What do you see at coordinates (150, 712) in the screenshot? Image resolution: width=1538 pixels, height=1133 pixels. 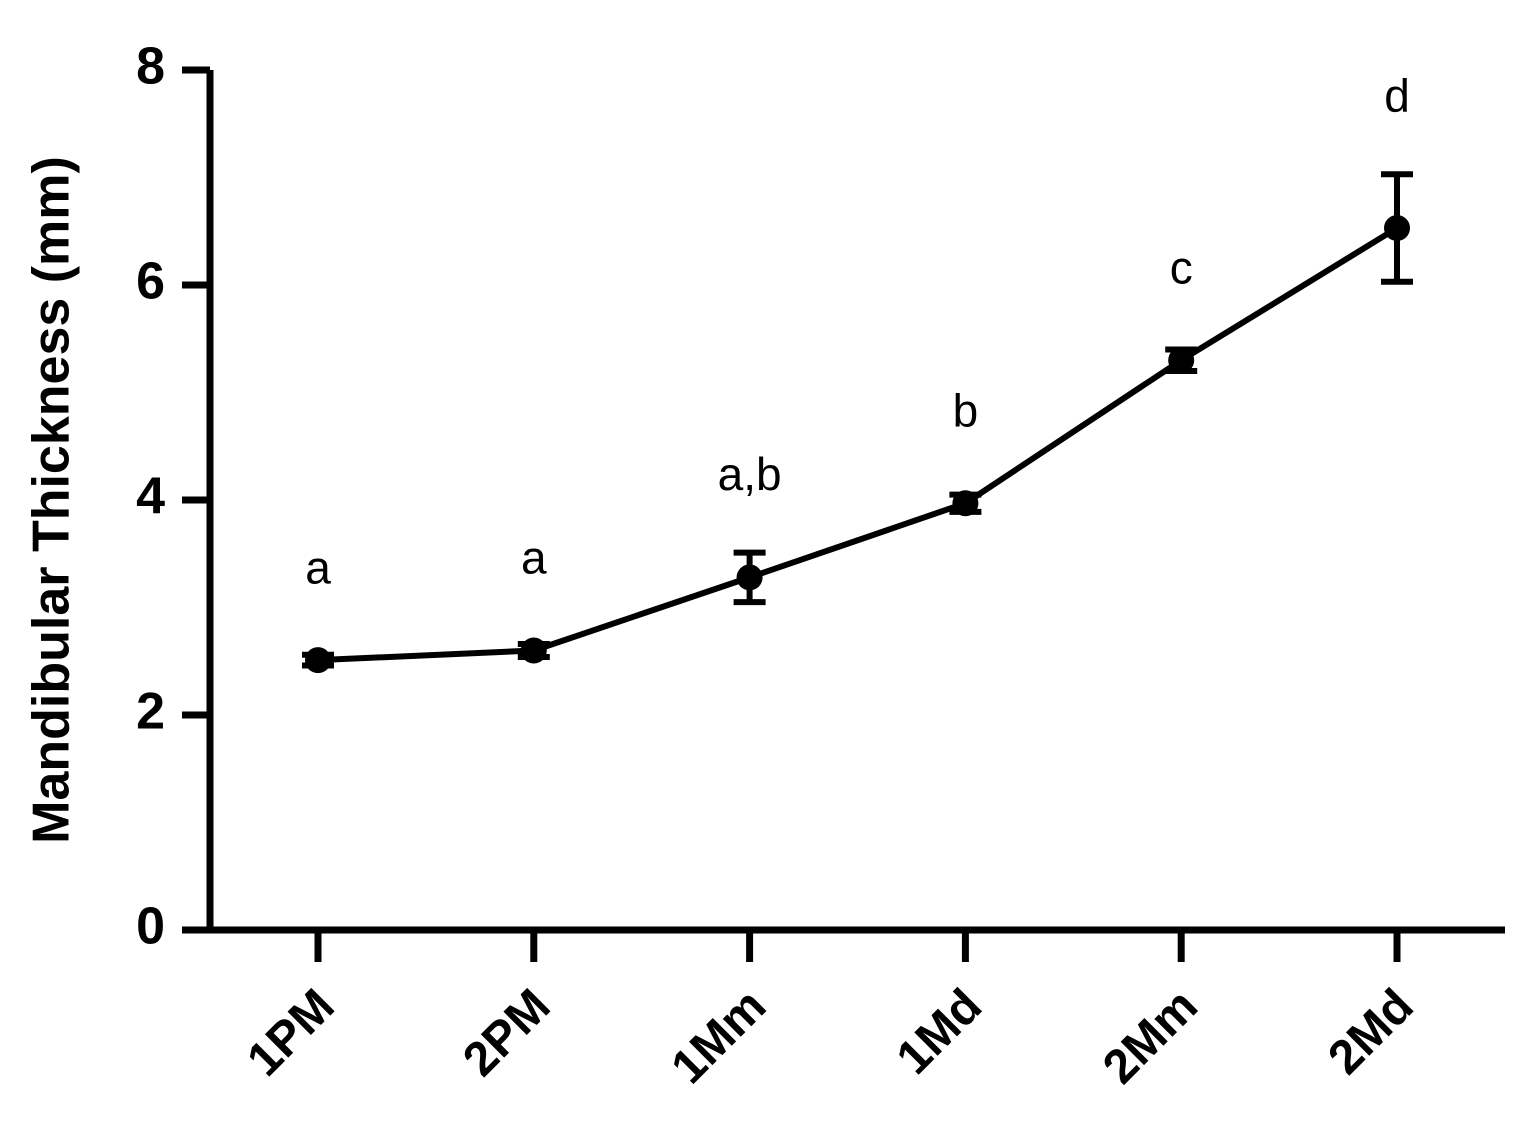 I see `y-tick-label: 2` at bounding box center [150, 712].